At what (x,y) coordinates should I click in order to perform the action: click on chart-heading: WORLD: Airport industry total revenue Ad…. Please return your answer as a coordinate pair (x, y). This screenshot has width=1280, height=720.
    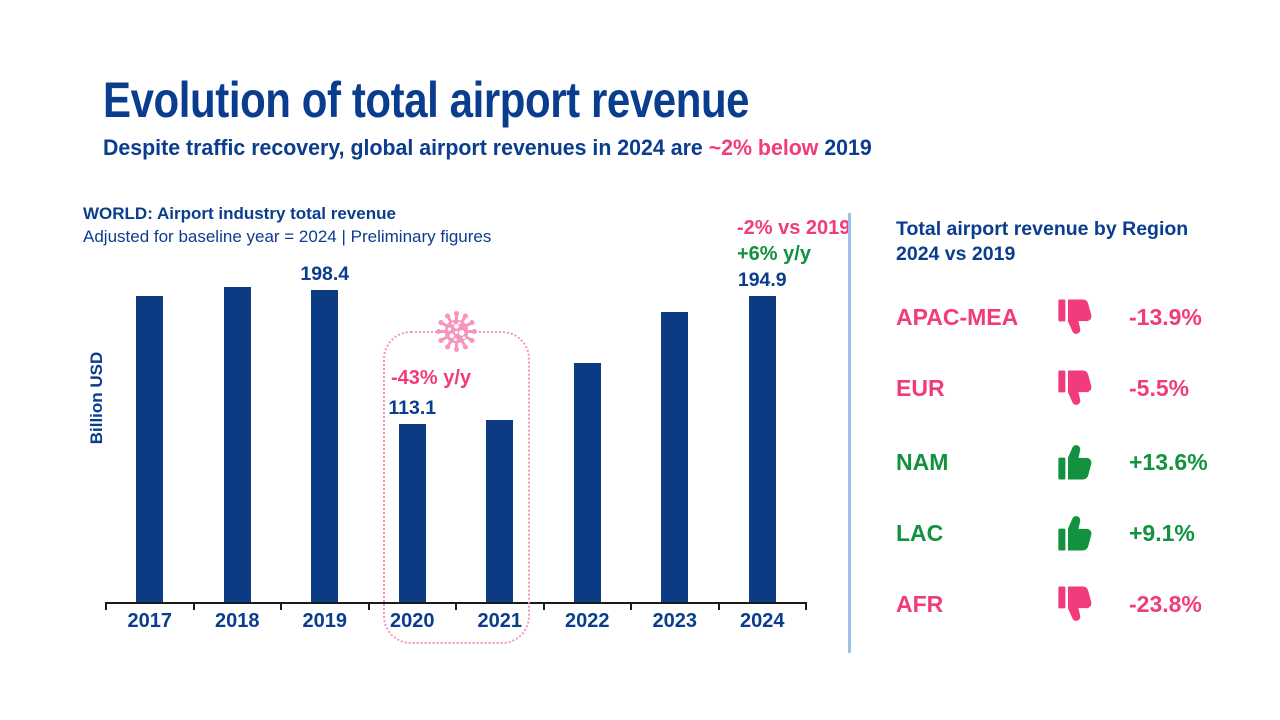
    Looking at the image, I should click on (287, 225).